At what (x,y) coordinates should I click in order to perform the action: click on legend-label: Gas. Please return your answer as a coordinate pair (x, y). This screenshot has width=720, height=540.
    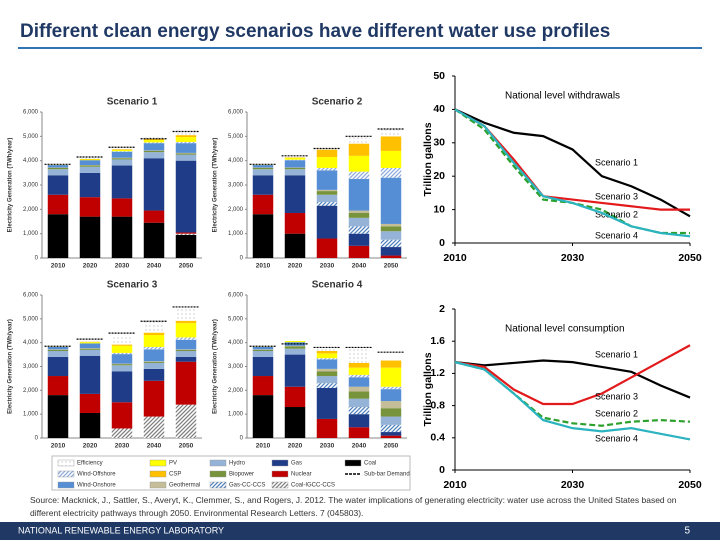
    Looking at the image, I should click on (296, 464).